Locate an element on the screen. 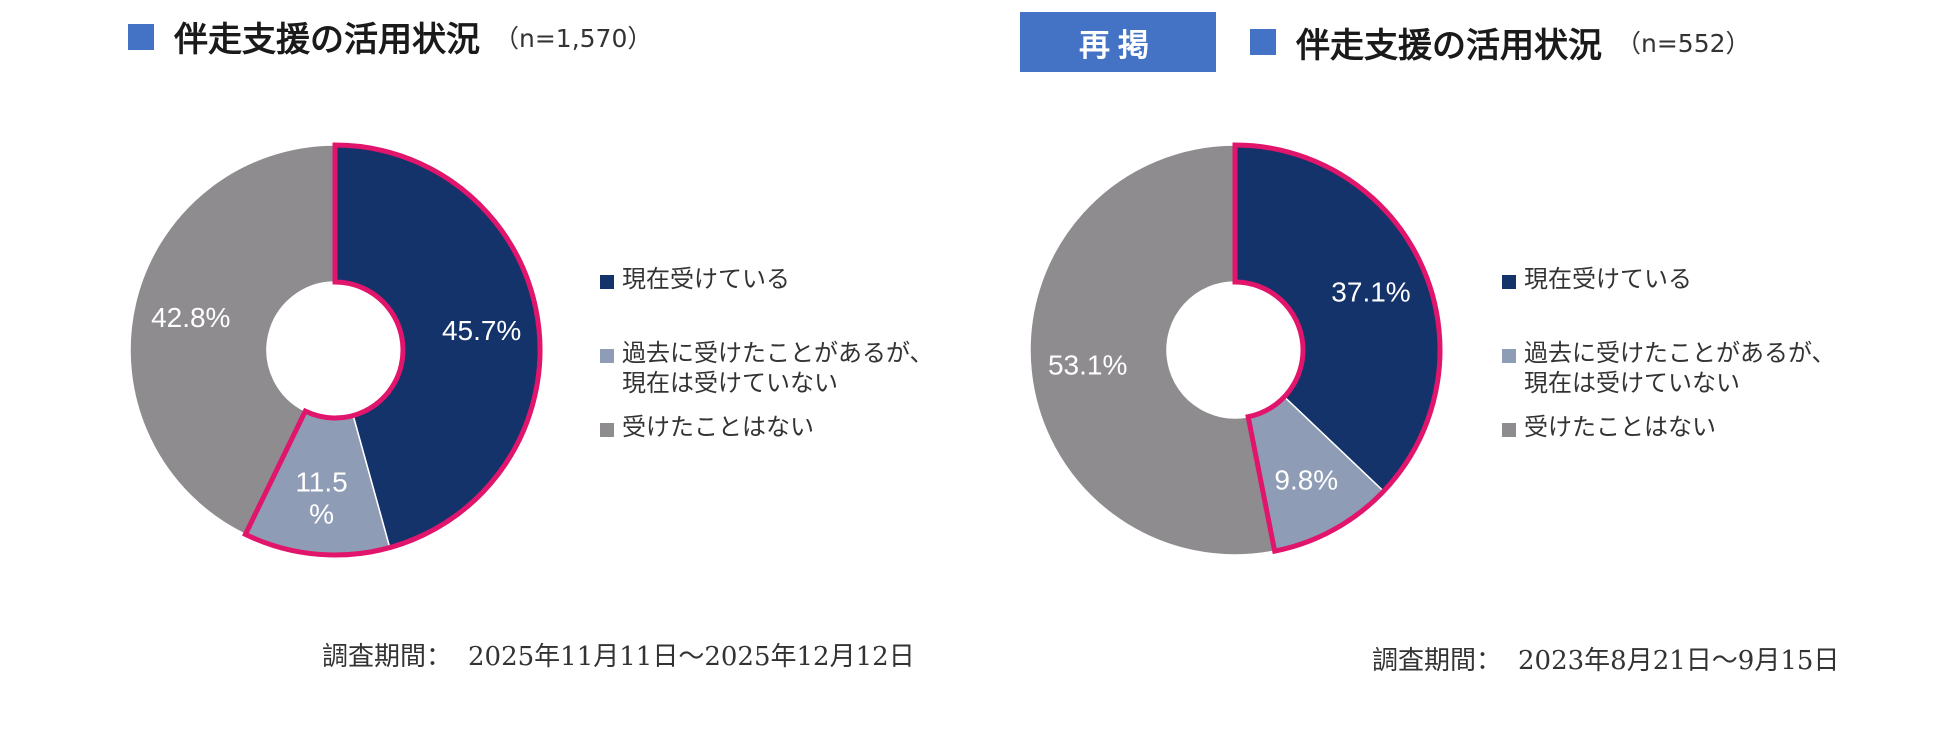 This screenshot has width=1950, height=730. sample-size: （n=1,570） is located at coordinates (573, 38).